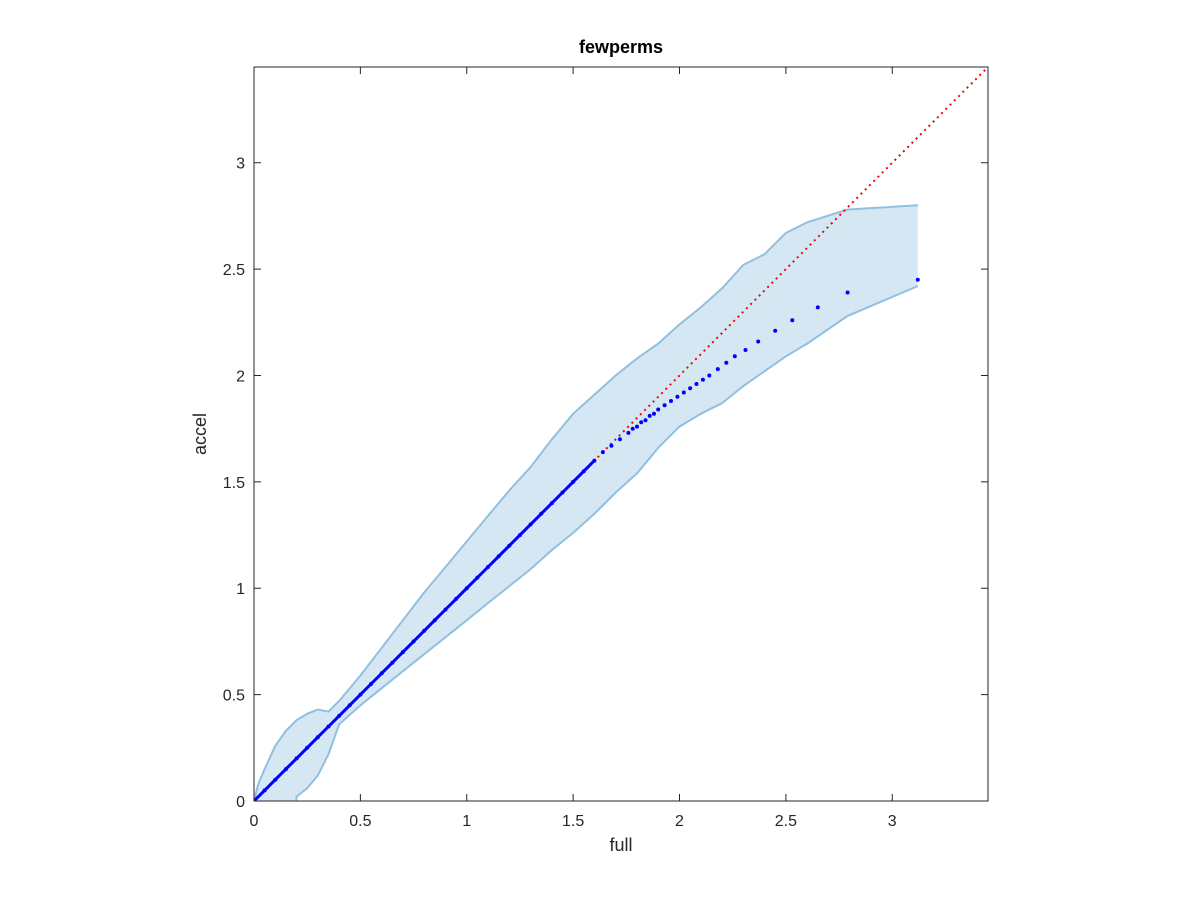 The height and width of the screenshot is (900, 1200). I want to click on x-tick-label: 1.5, so click(573, 821).